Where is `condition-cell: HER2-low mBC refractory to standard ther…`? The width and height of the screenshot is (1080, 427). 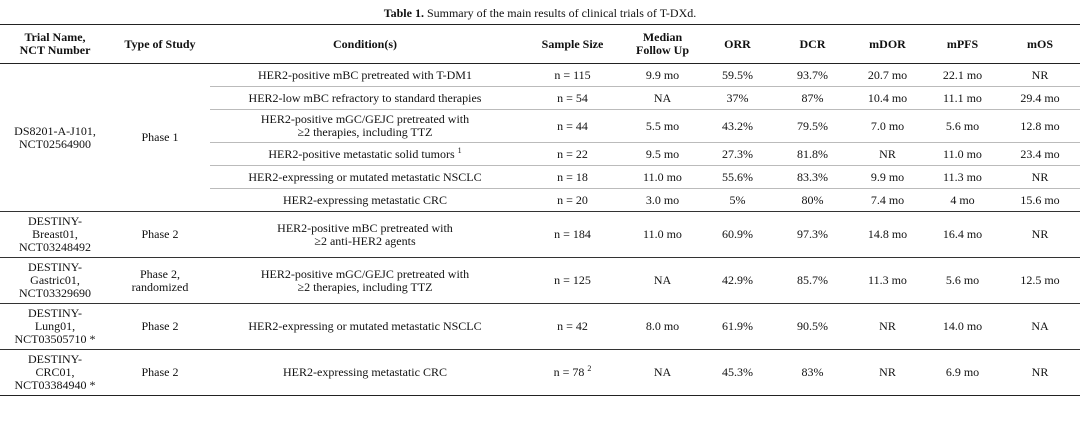 condition-cell: HER2-low mBC refractory to standard ther… is located at coordinates (365, 98).